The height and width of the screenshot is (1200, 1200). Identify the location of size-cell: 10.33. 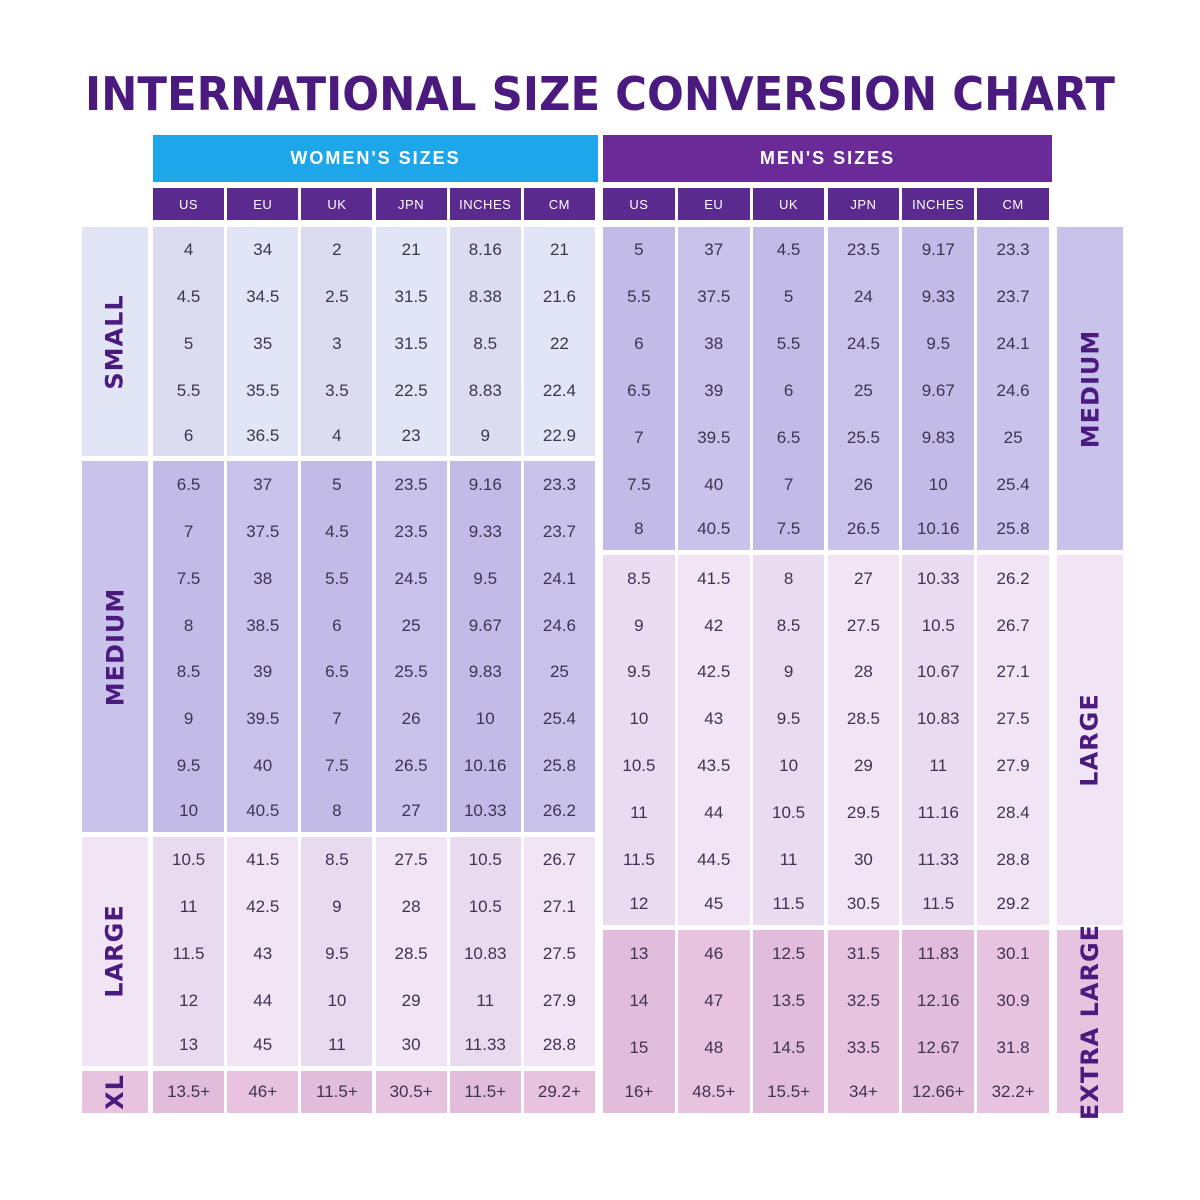
(485, 810).